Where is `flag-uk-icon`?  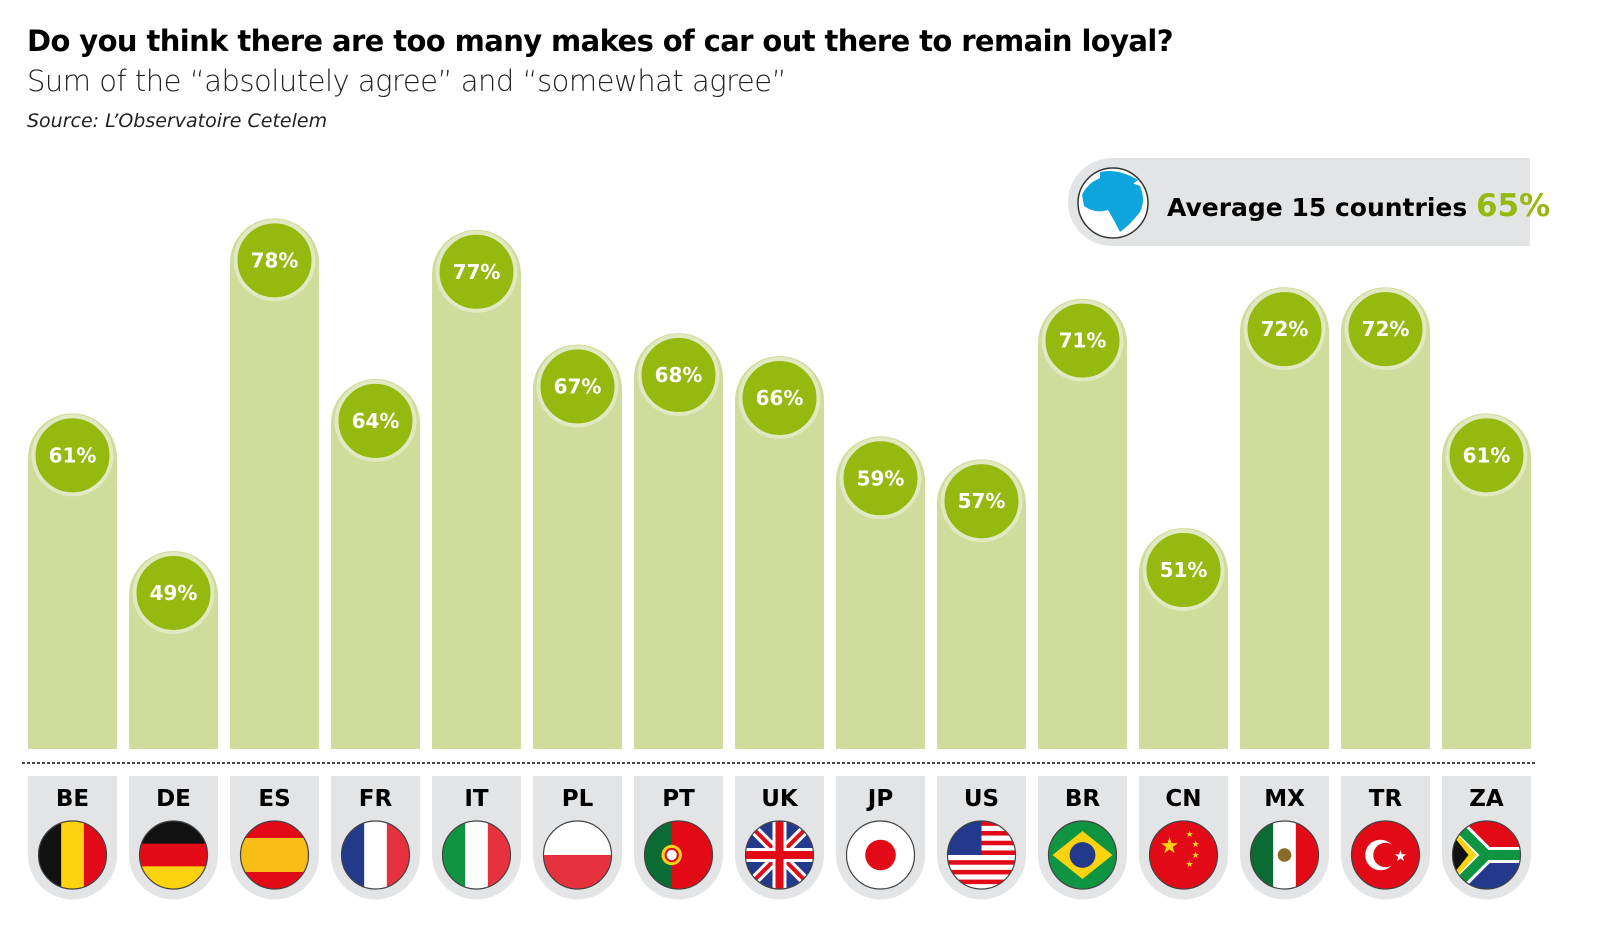
flag-uk-icon is located at coordinates (779, 855).